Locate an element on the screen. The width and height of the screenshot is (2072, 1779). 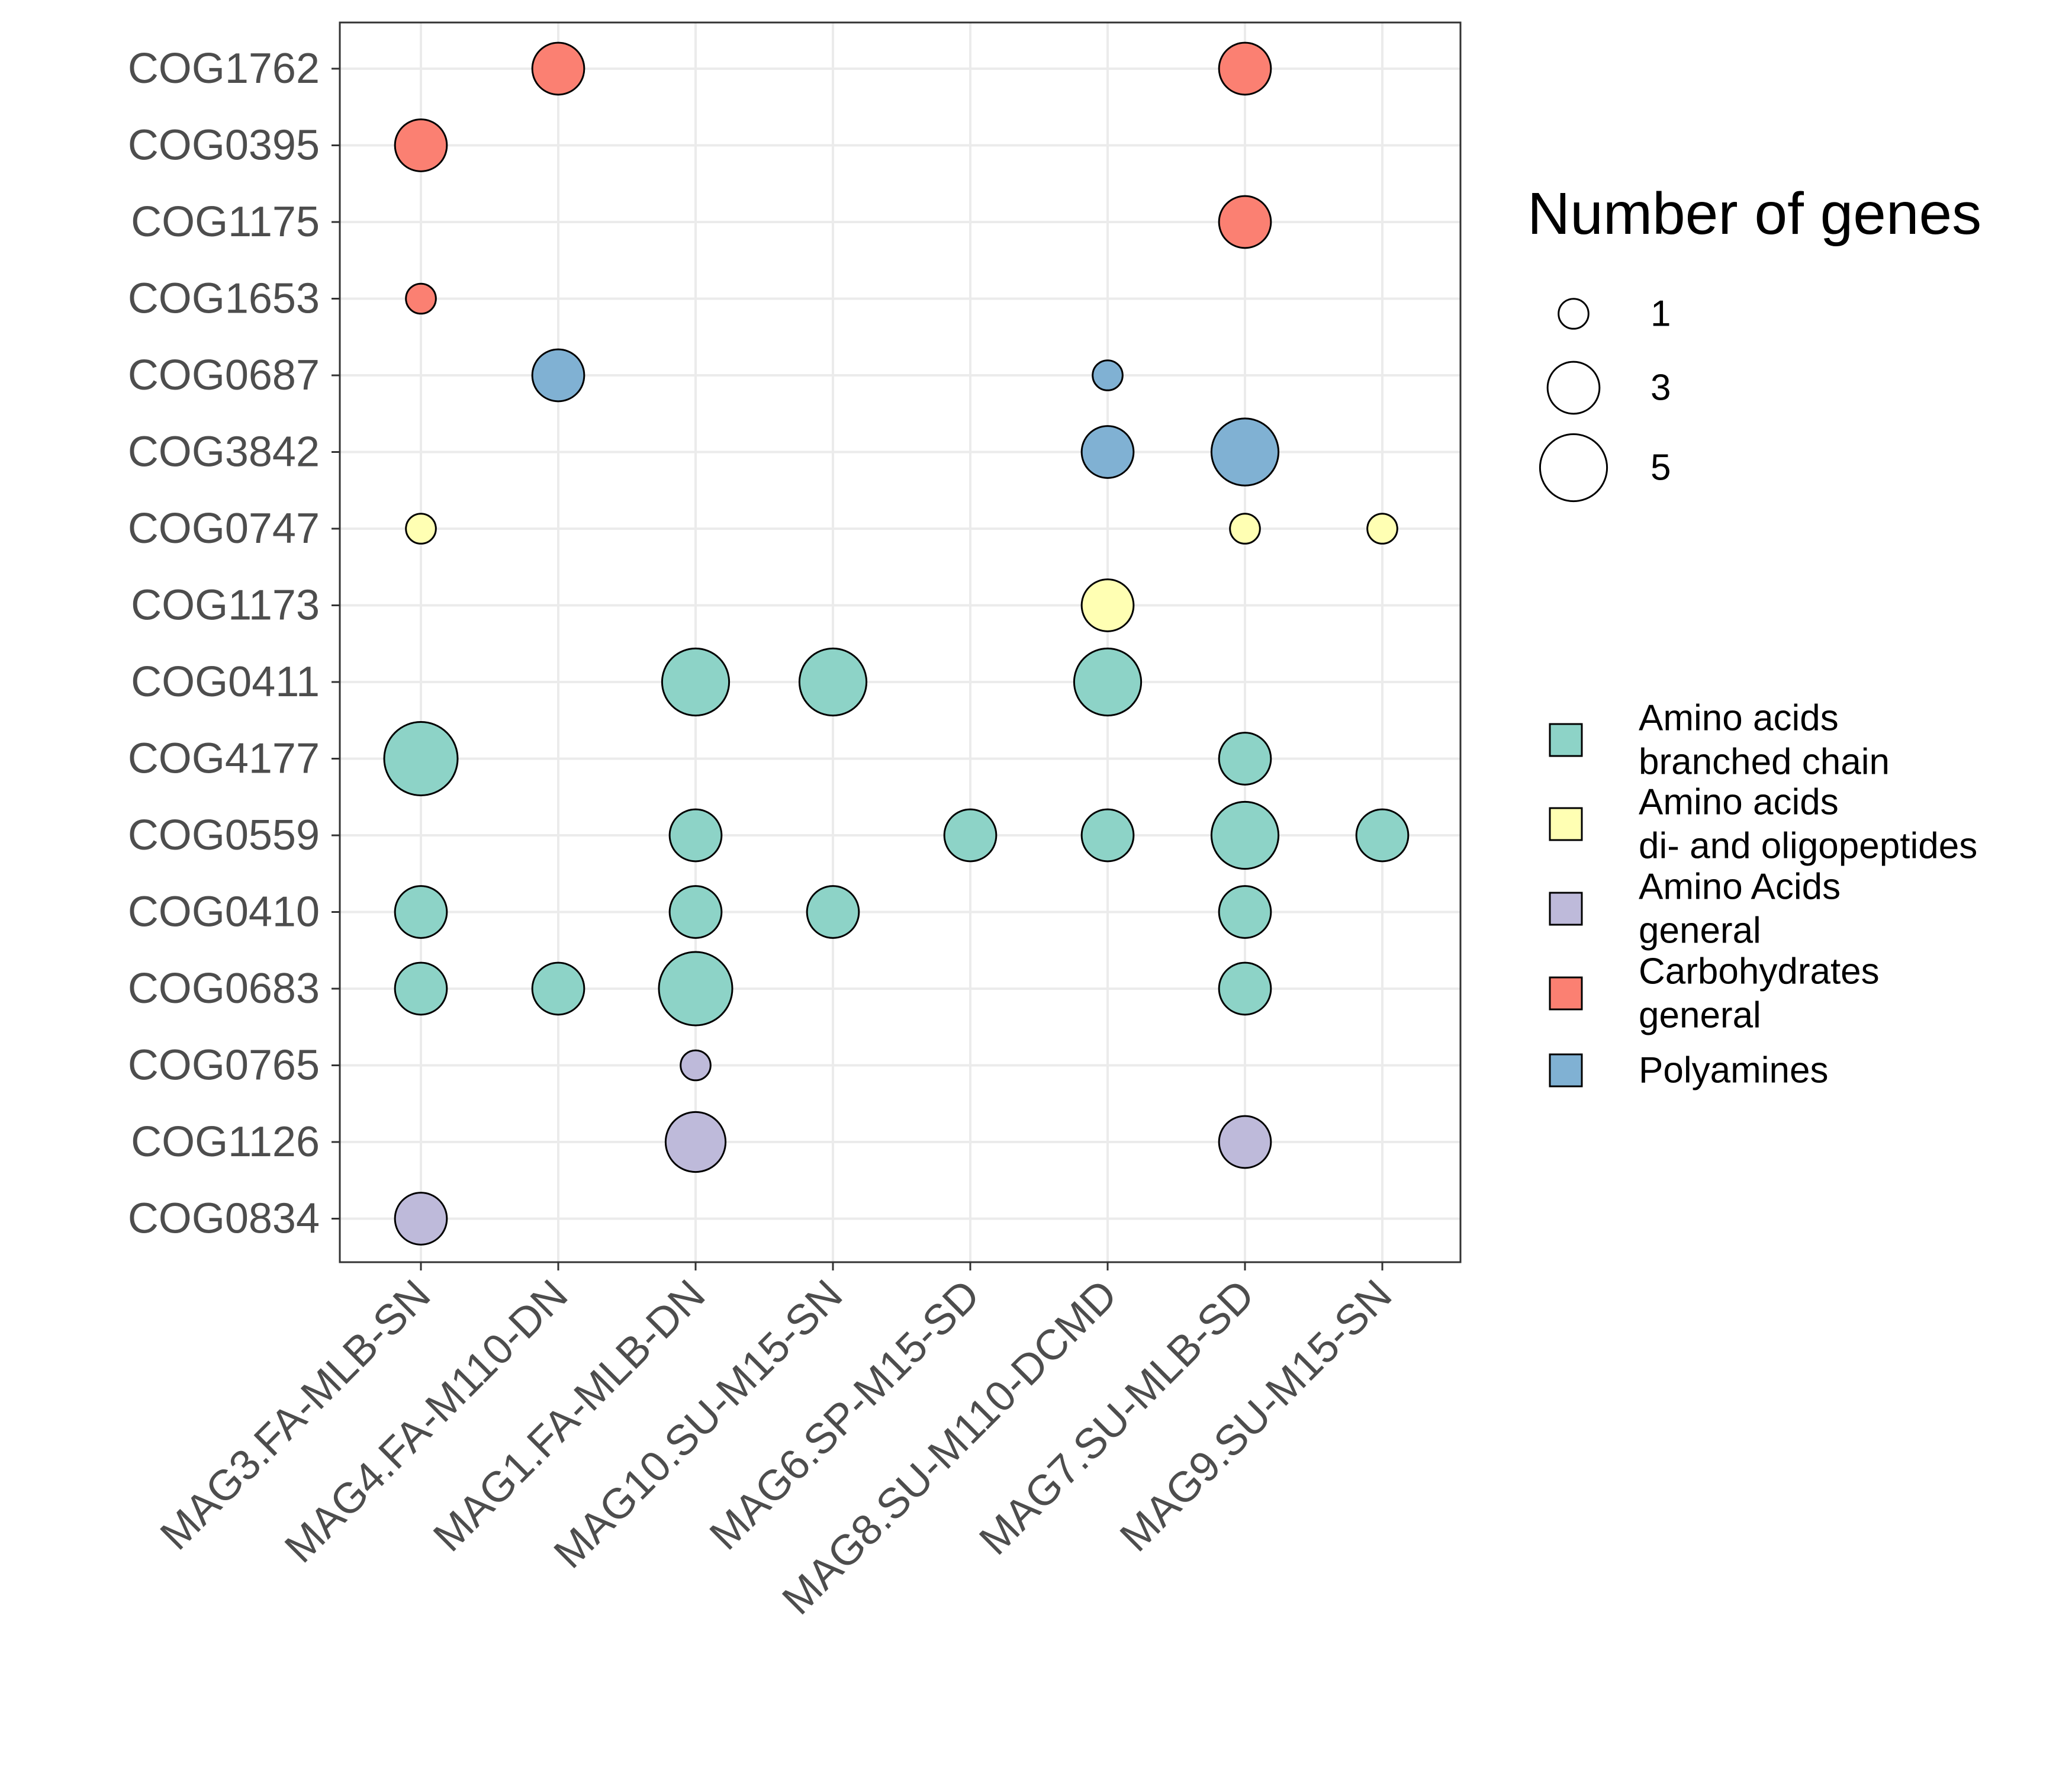
y-tick-label: COG0395 is located at coordinates (224, 145).